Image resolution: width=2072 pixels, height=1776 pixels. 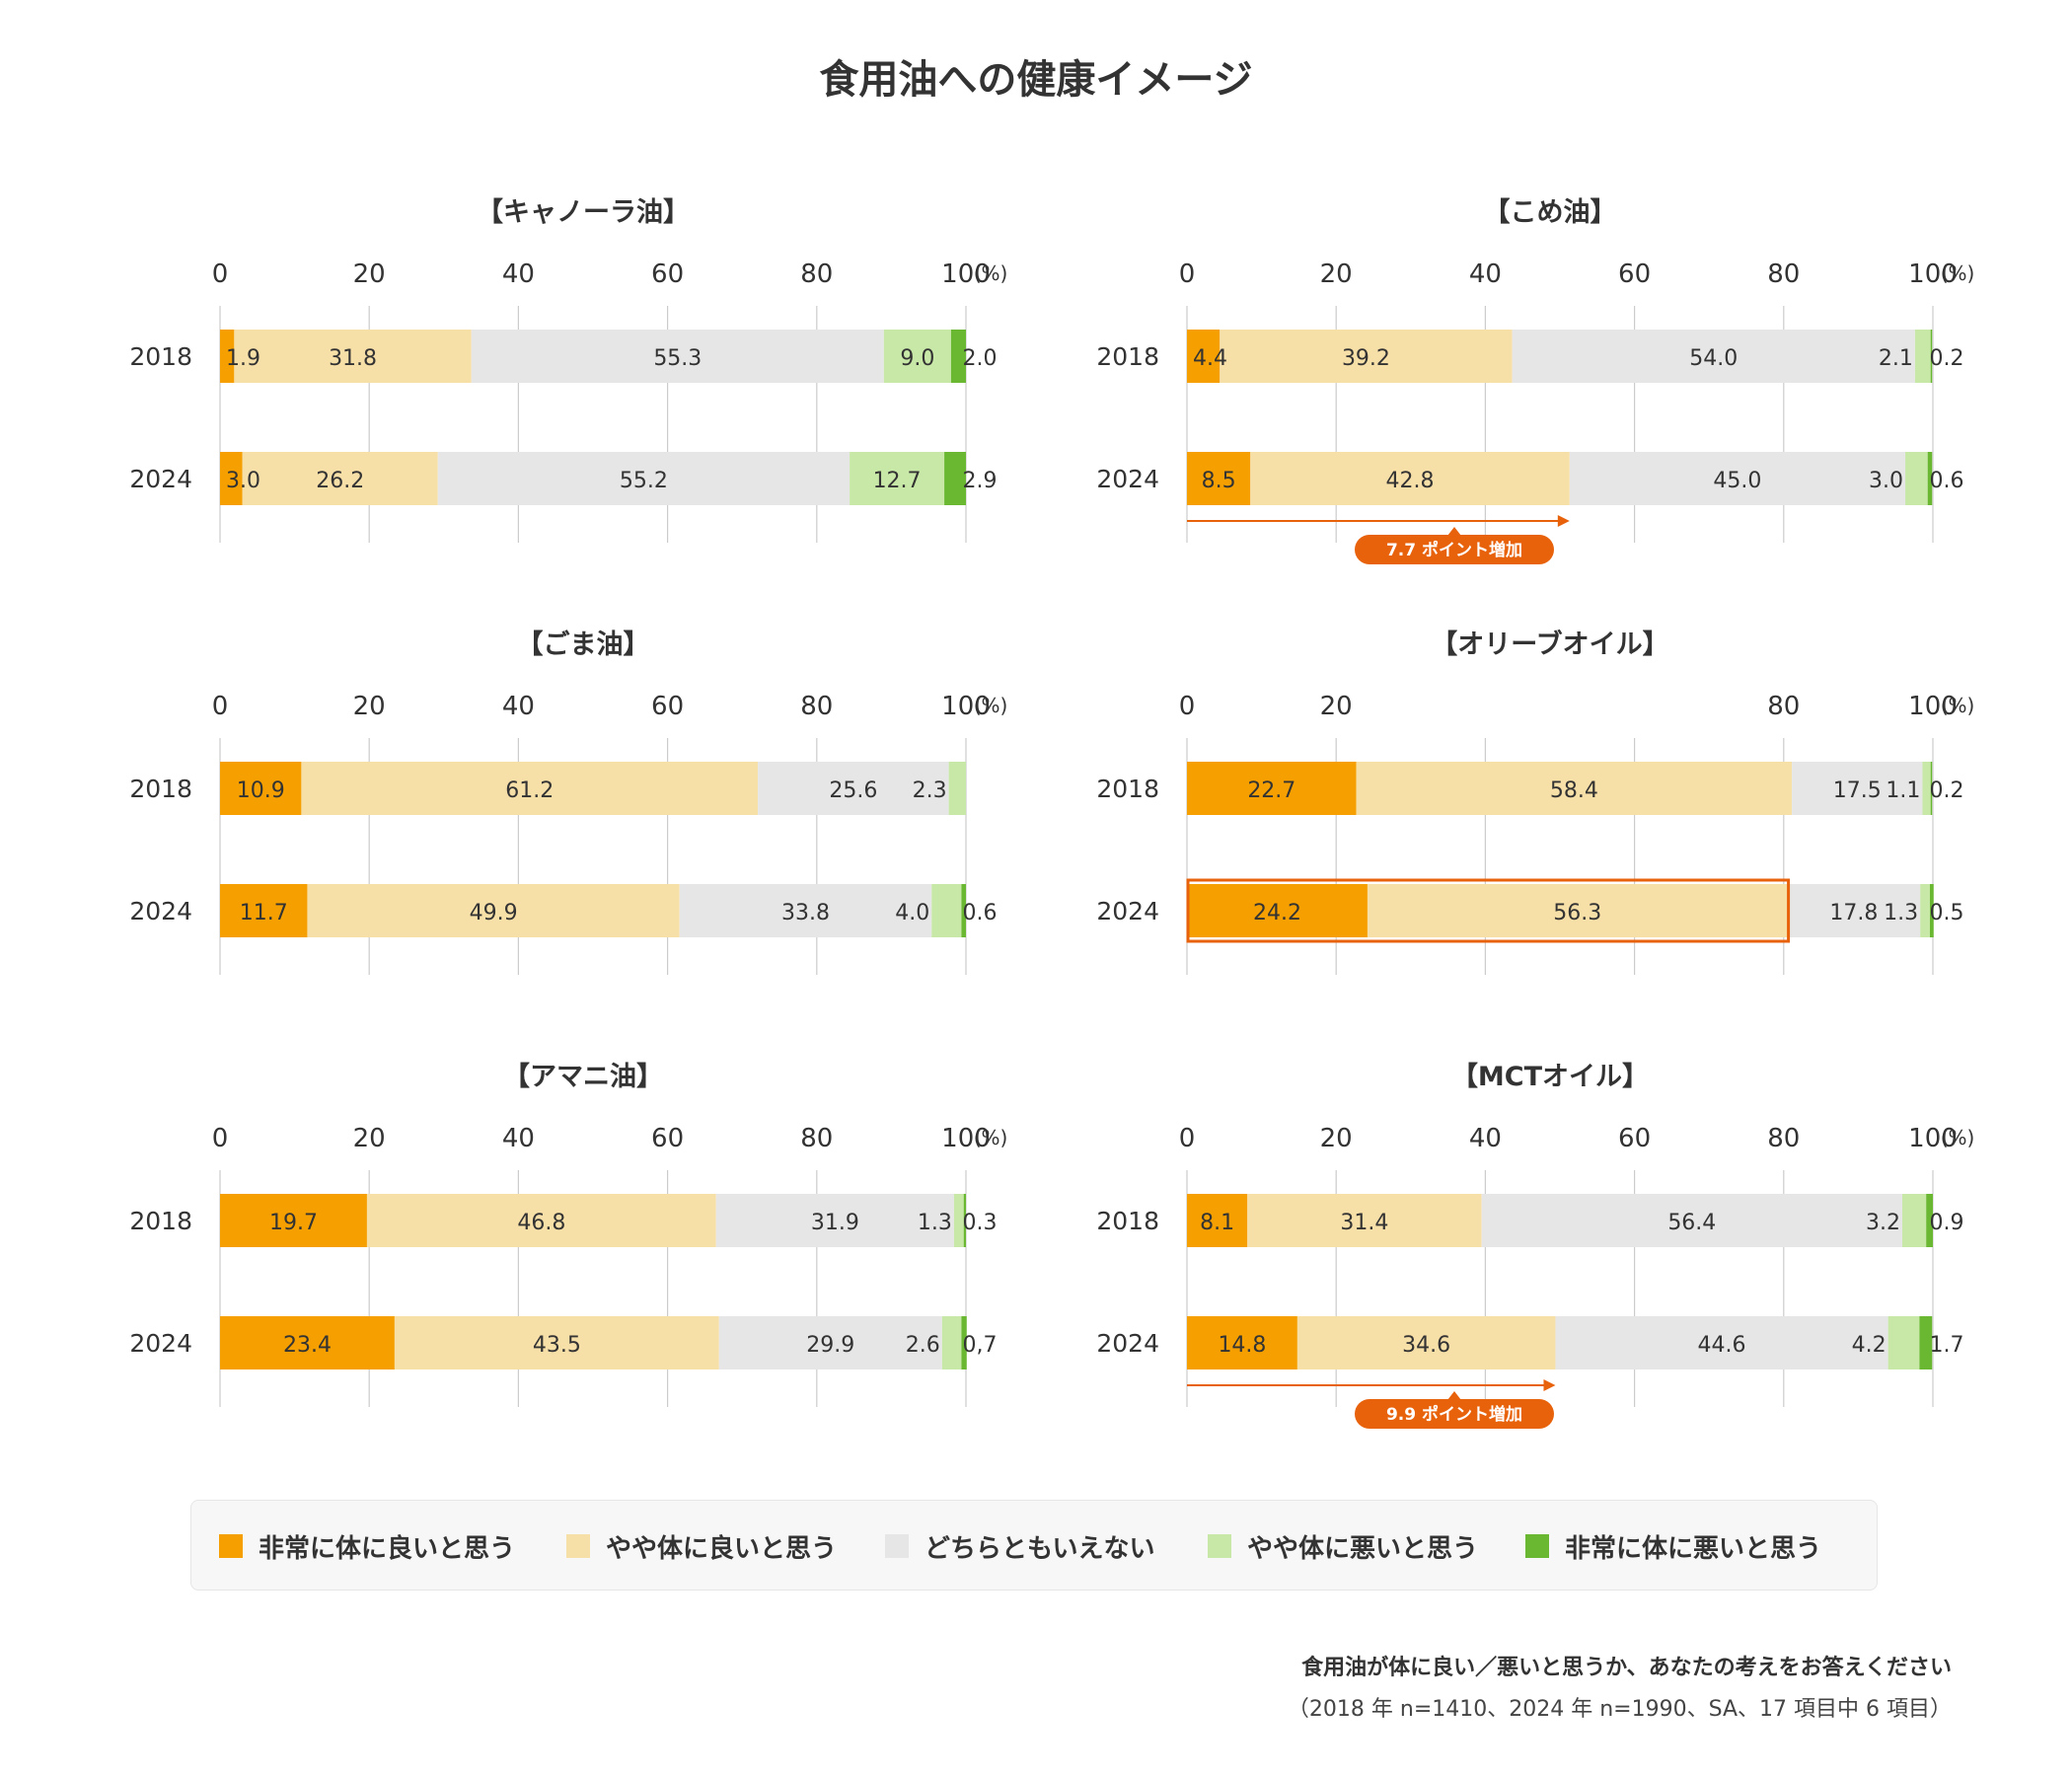 I want to click on chart-3-bar-very-bad, so click(x=1932, y=788).